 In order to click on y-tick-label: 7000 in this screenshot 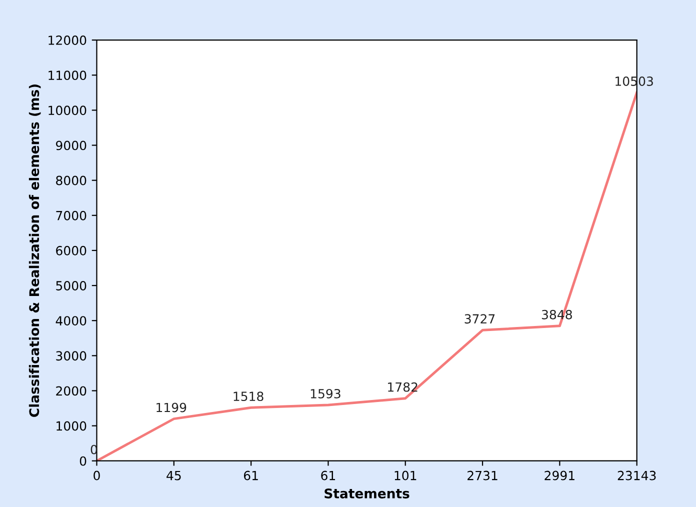, I will do `click(71, 215)`.